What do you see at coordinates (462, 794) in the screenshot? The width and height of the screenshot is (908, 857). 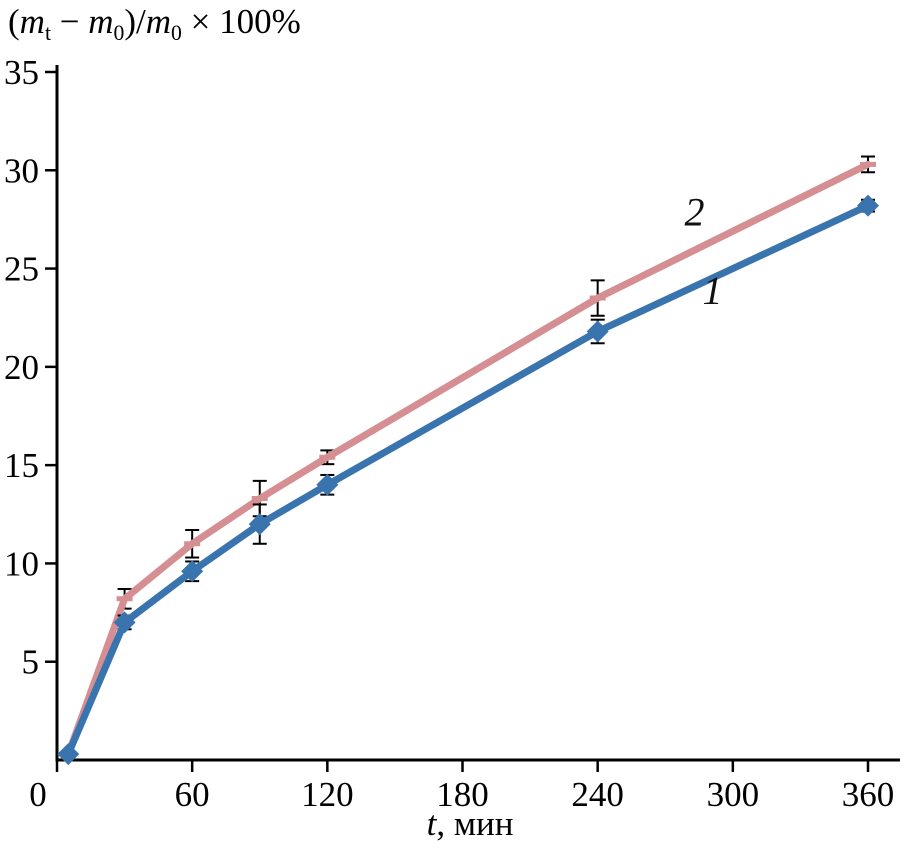 I see `x-tick-label: 180` at bounding box center [462, 794].